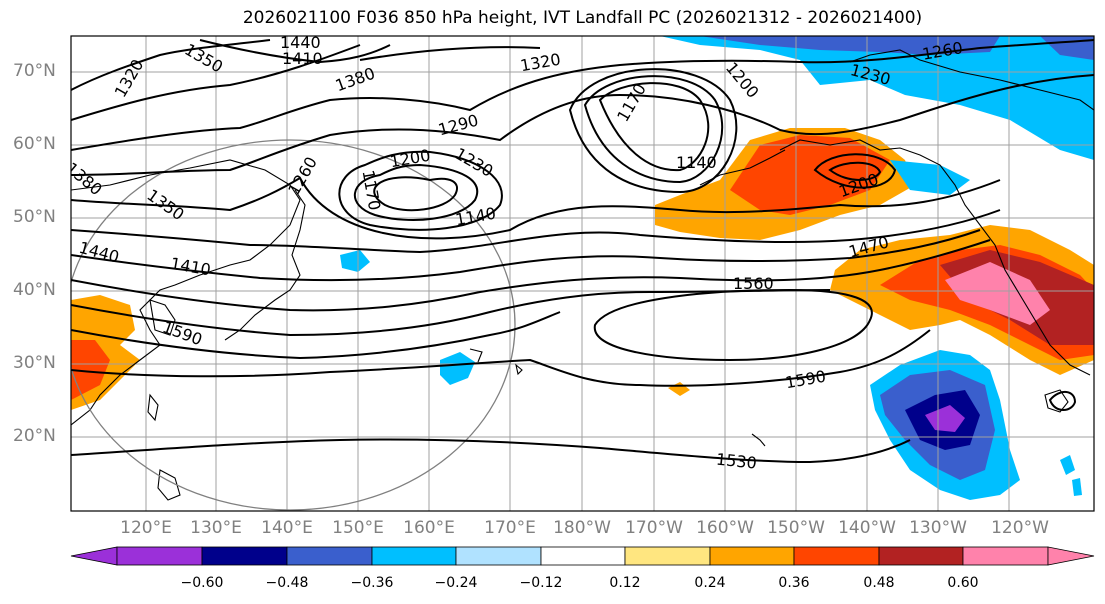 The height and width of the screenshot is (604, 1105). I want to click on lat-label: 60°N, so click(34, 144).